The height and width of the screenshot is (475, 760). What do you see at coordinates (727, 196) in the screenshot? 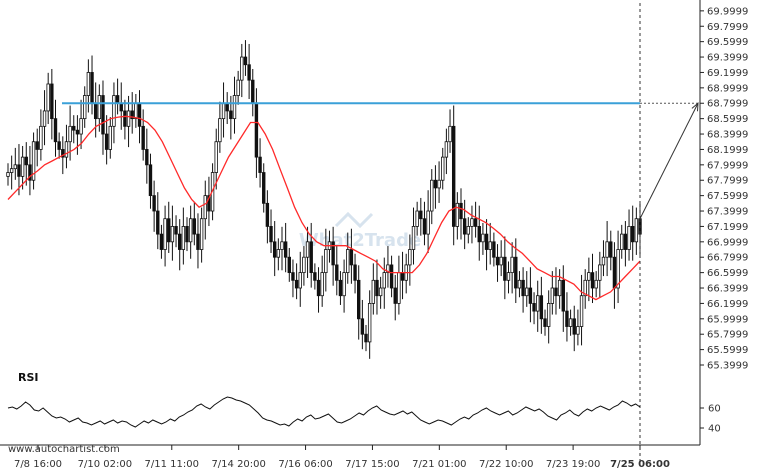
I see `price-tick-label: 67.5999` at bounding box center [727, 196].